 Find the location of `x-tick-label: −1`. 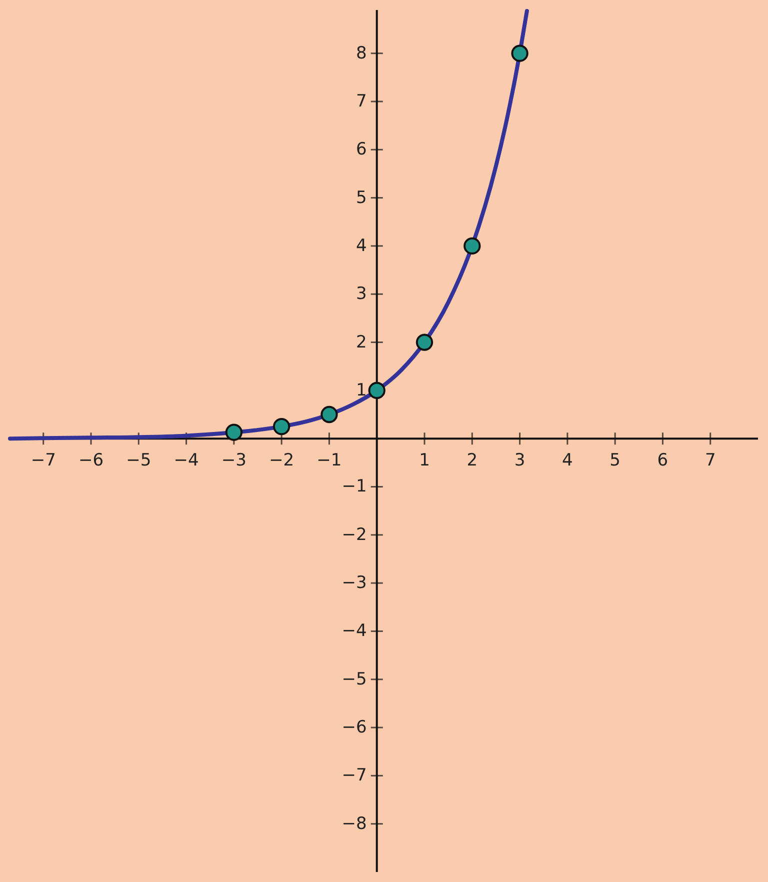

x-tick-label: −1 is located at coordinates (329, 460).